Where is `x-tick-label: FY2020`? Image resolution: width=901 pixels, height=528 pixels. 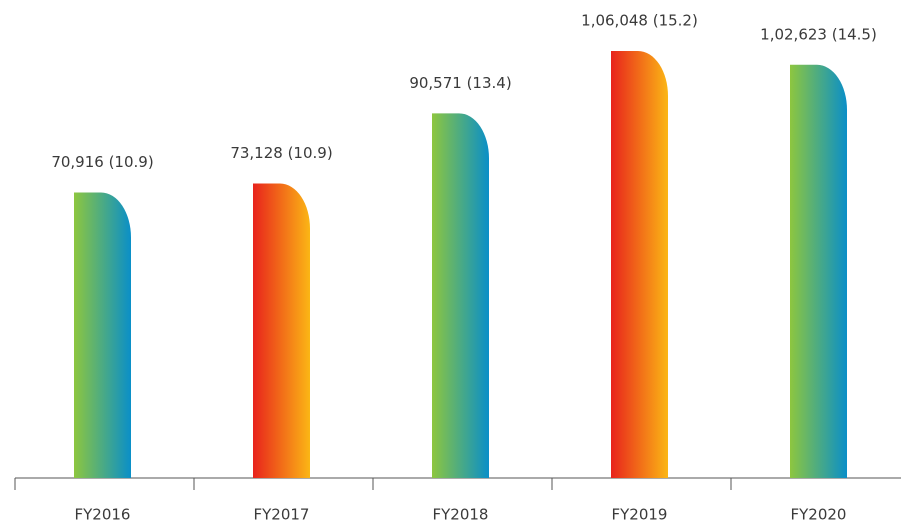 x-tick-label: FY2020 is located at coordinates (819, 515).